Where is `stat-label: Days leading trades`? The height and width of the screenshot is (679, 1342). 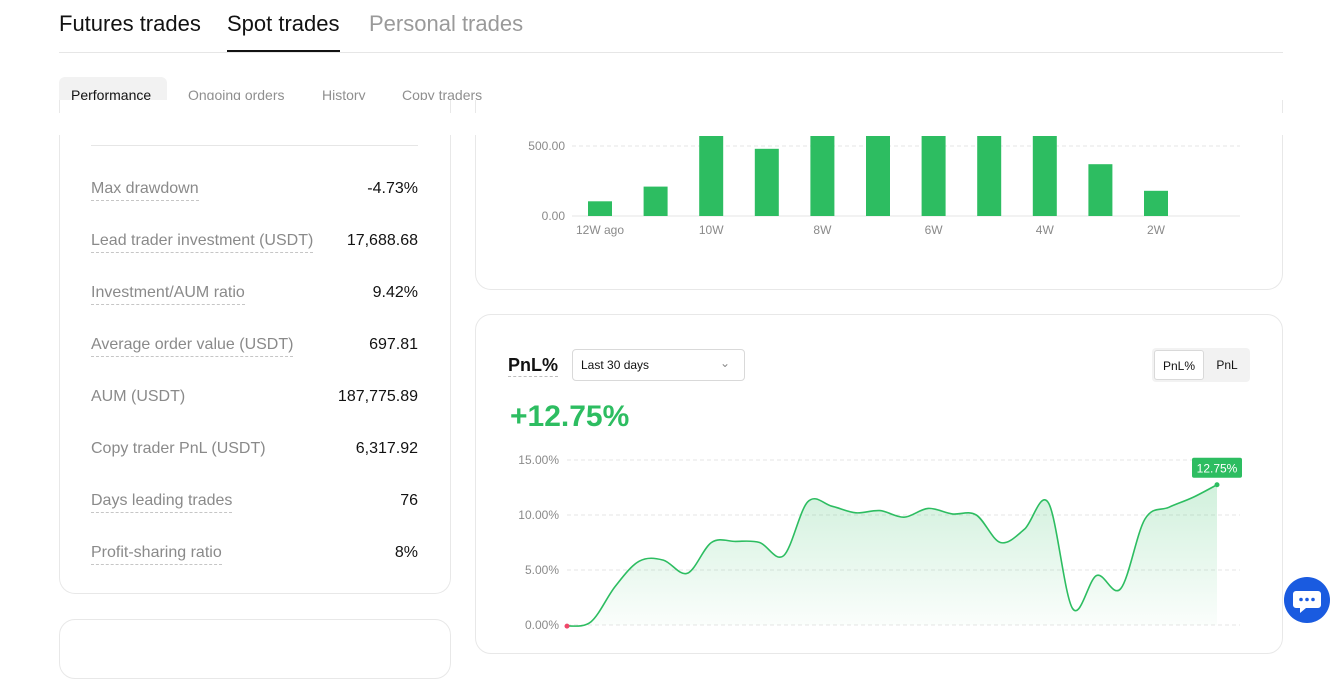
stat-label: Days leading trades is located at coordinates (162, 501).